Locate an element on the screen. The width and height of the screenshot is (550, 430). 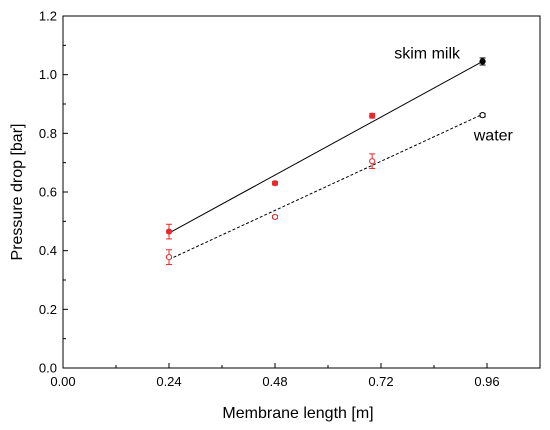
x-axis: 0.00 0.24 0.48 0.72 0.96 is located at coordinates (275, 376).